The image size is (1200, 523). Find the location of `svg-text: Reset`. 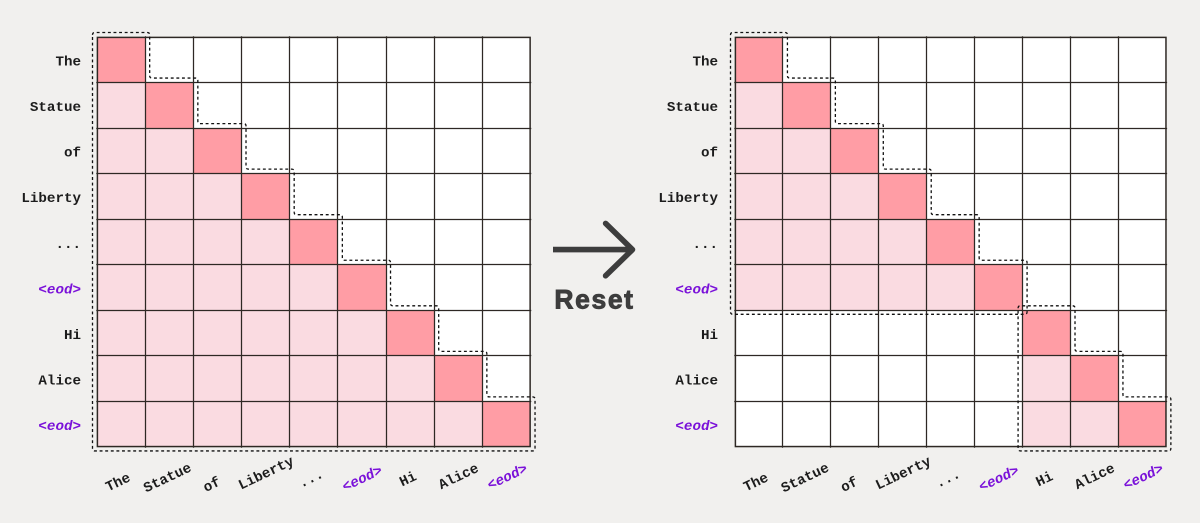

svg-text: Reset is located at coordinates (594, 300).